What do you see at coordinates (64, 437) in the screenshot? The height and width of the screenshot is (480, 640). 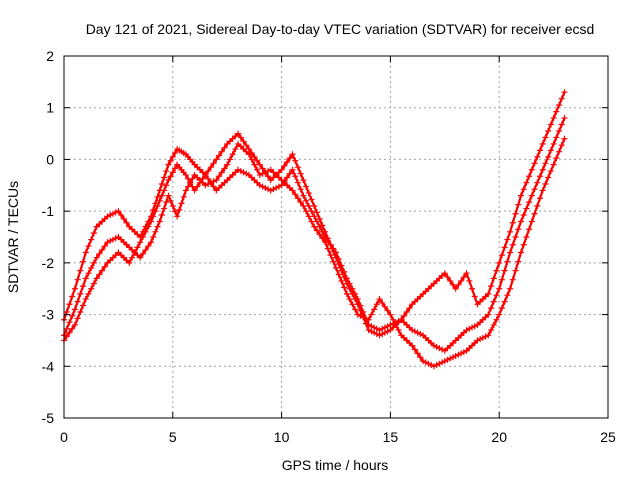 I see `x-tick-label: 0` at bounding box center [64, 437].